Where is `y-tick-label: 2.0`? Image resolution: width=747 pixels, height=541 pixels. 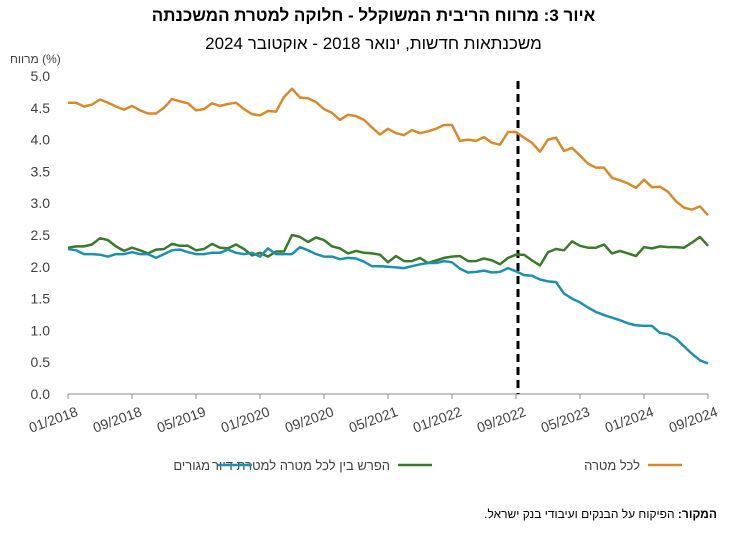
y-tick-label: 2.0 is located at coordinates (41, 267).